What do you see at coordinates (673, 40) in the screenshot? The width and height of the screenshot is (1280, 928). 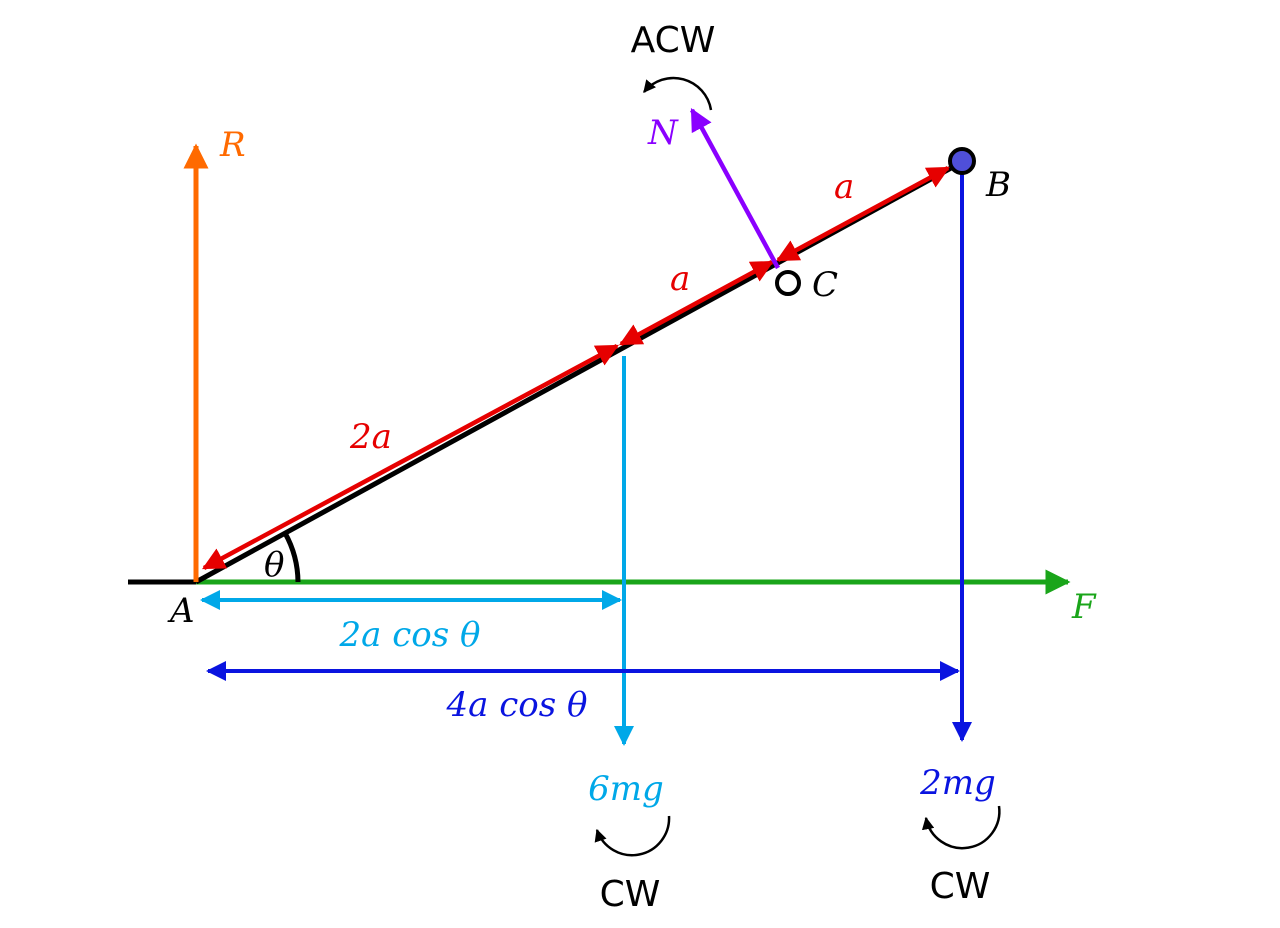 I see `label-moment-acw: ACW` at bounding box center [673, 40].